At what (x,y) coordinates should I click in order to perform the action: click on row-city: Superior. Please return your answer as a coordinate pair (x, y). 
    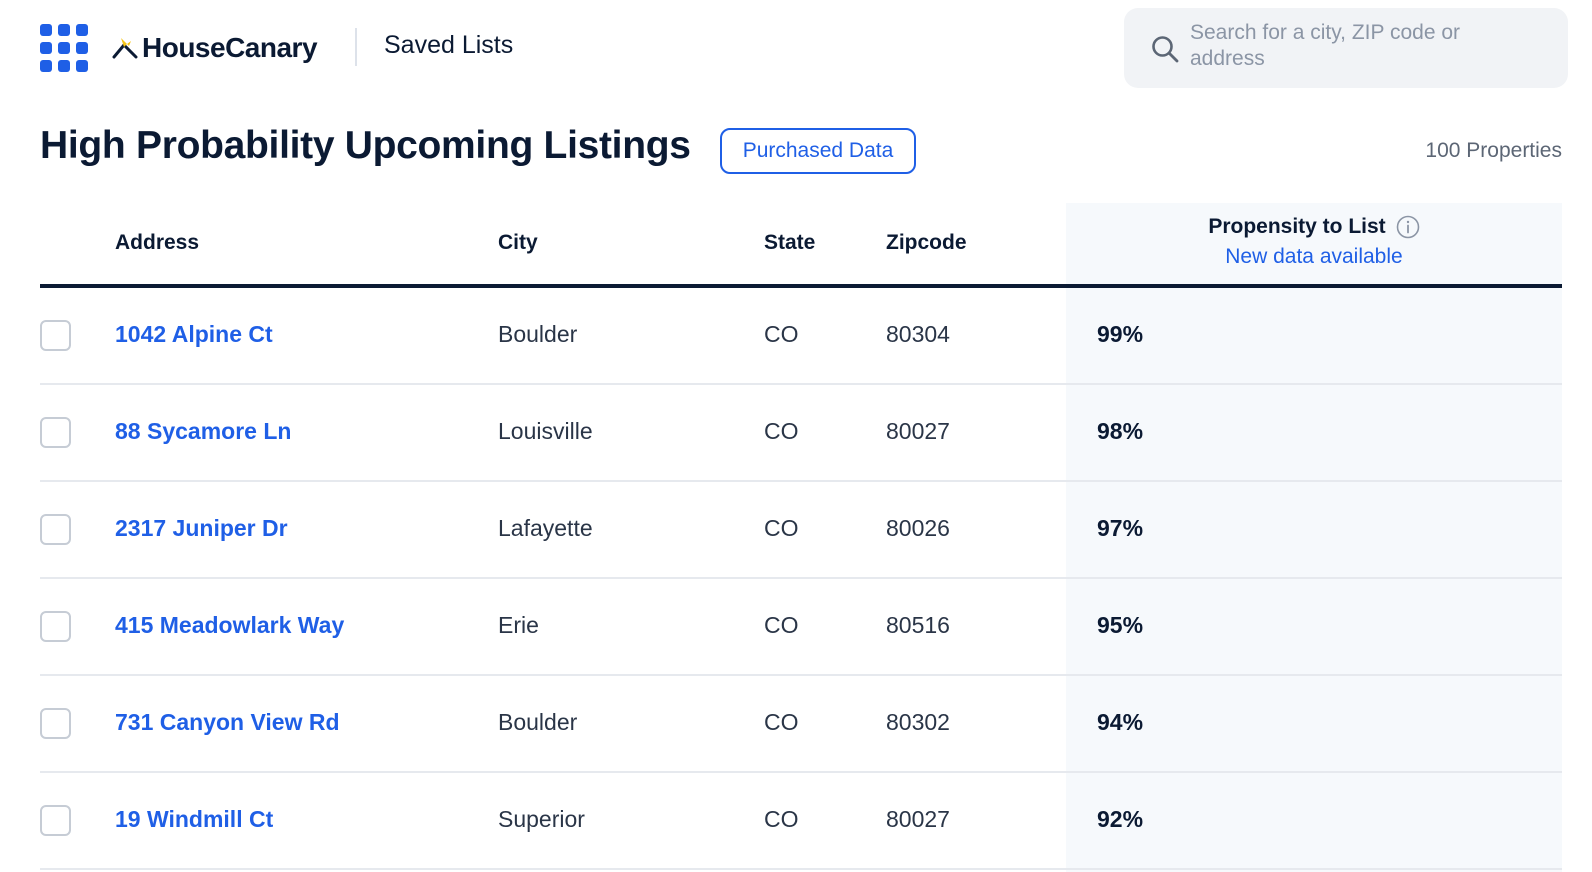
    Looking at the image, I should click on (541, 819).